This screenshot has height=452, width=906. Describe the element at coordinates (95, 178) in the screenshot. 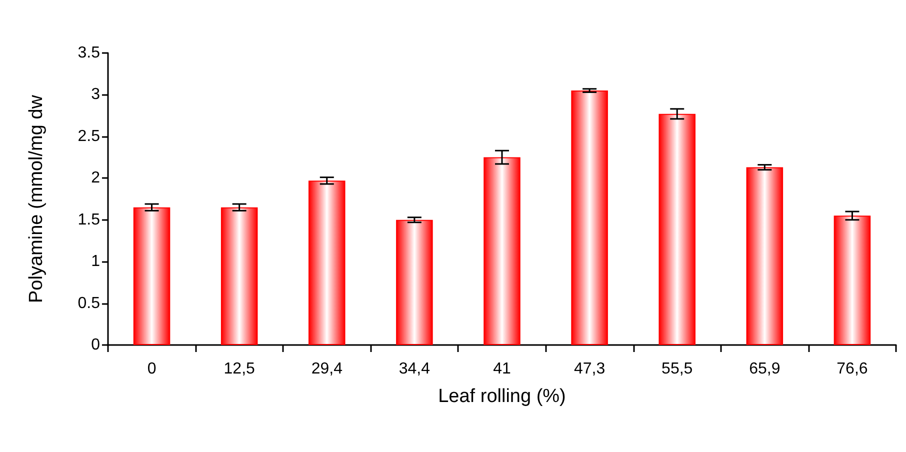

I see `y-tick-label: 2` at that location.